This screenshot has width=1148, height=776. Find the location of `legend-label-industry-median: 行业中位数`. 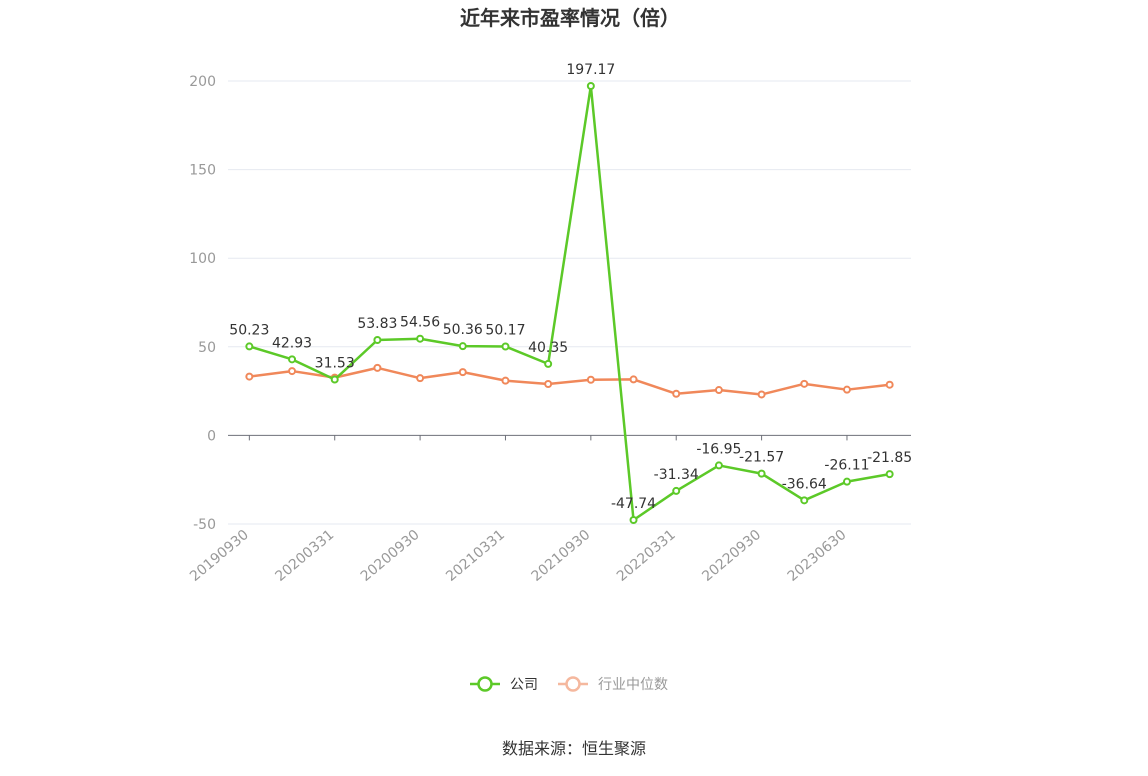

legend-label-industry-median: 行业中位数 is located at coordinates (633, 685).